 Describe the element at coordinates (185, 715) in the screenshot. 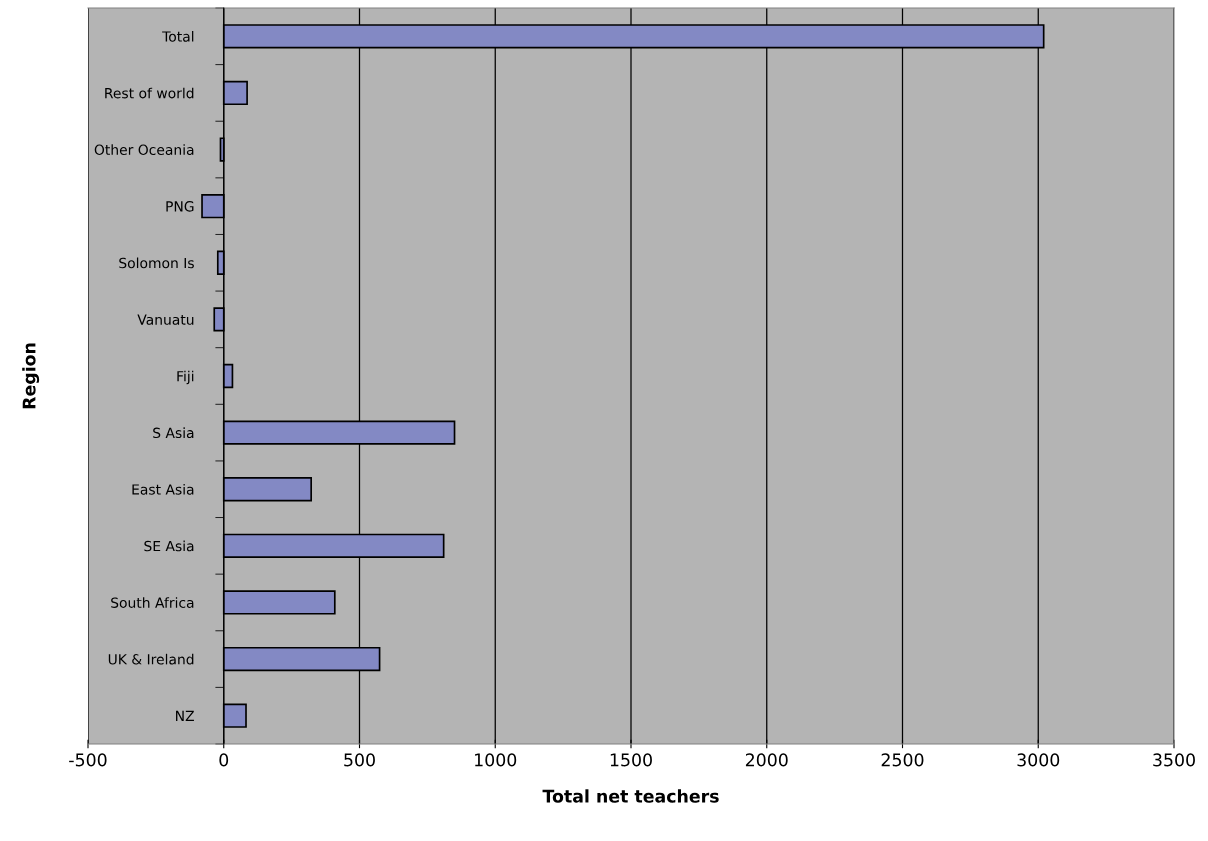

I see `y-tick-label: NZ` at that location.